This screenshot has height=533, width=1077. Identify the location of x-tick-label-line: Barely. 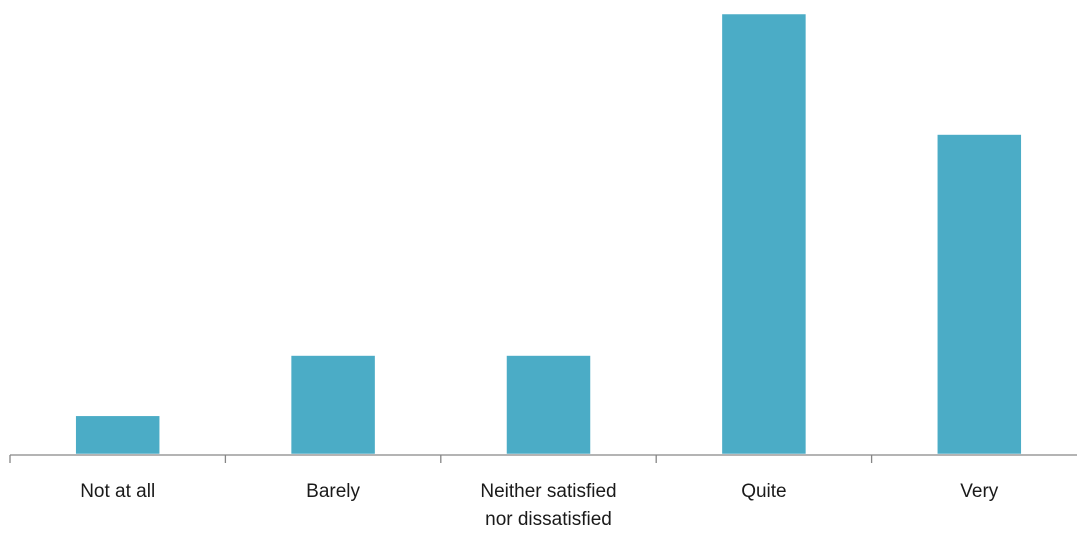
(333, 491).